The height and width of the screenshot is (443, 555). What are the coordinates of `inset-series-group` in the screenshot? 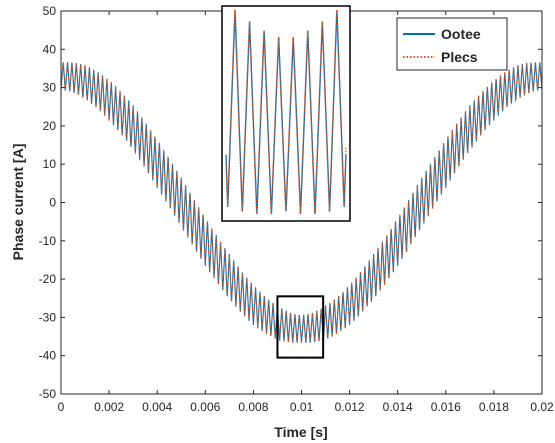 It's located at (286, 112).